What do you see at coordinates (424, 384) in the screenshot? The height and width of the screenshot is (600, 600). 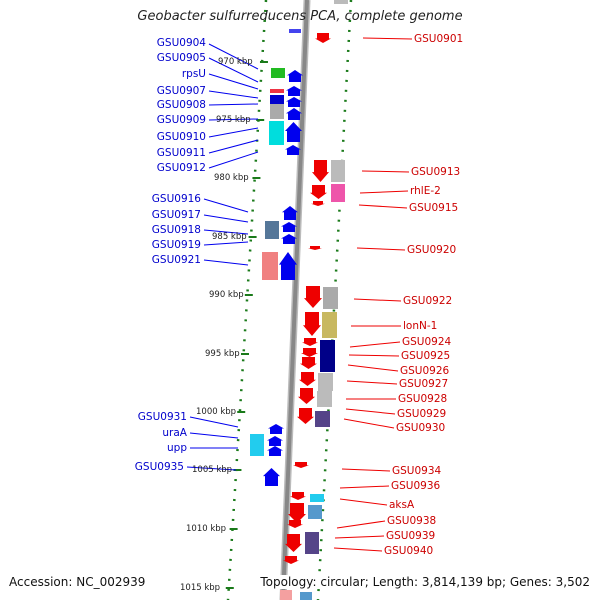 I see `gene-label: GSU0927` at bounding box center [424, 384].